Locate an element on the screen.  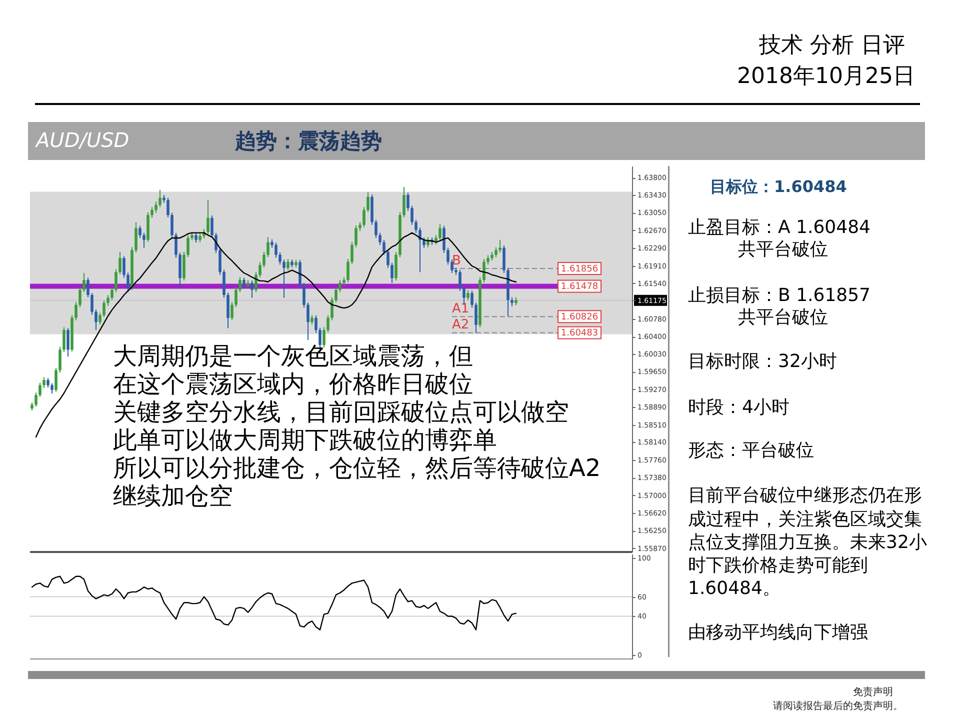
text: 目前平台破位中继形态仍在形 is located at coordinates (805, 495).